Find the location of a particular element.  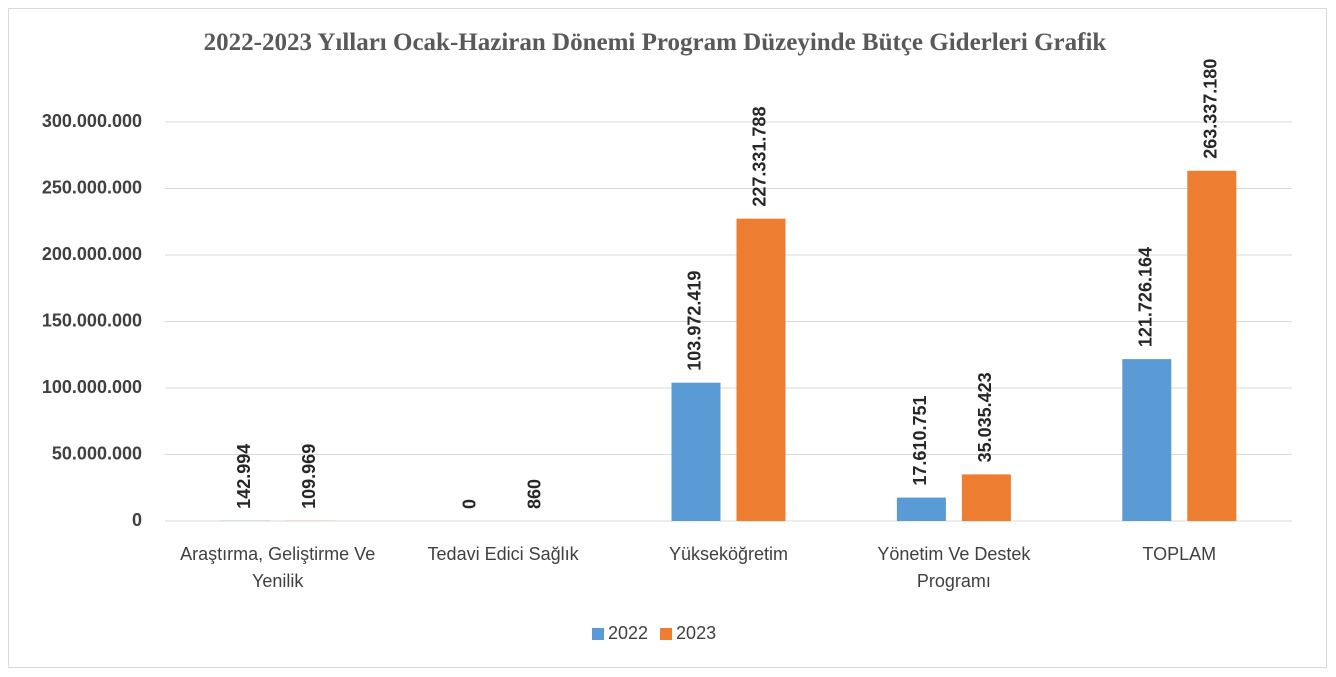

y-tick-label: 50.000.000 is located at coordinates (97, 453).